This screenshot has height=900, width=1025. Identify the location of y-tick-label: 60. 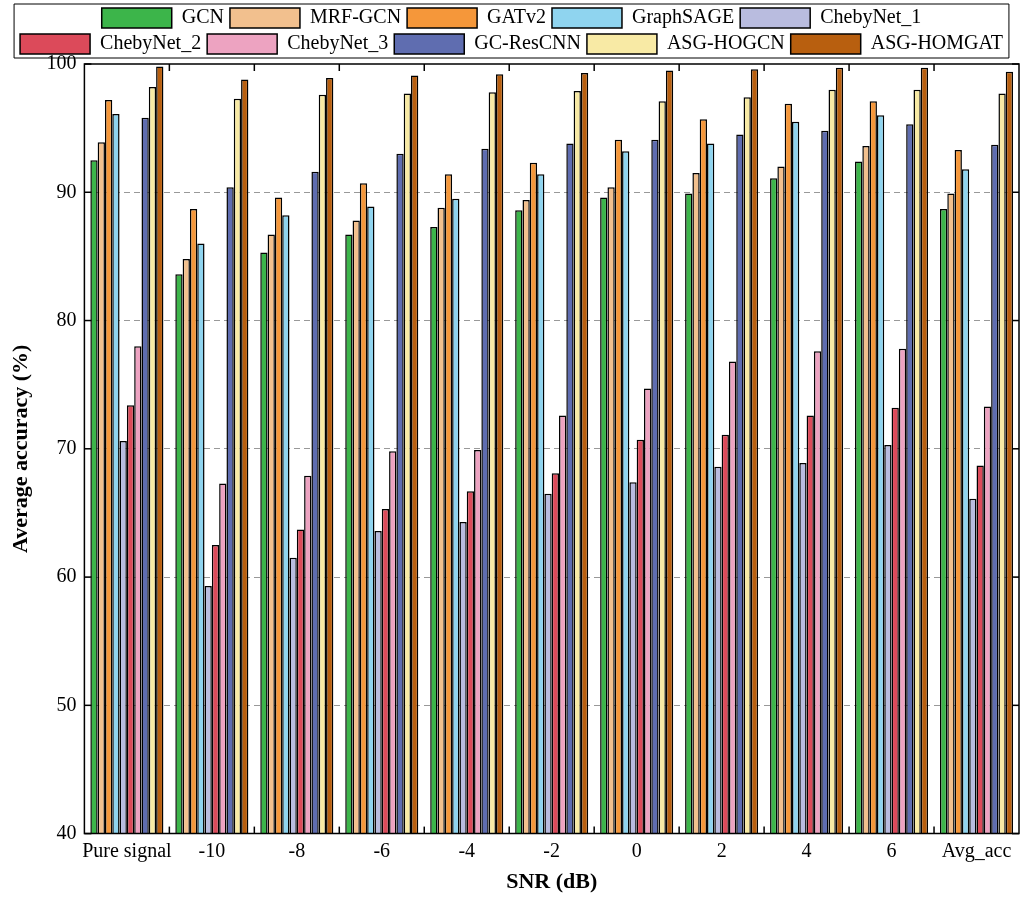
(66, 575).